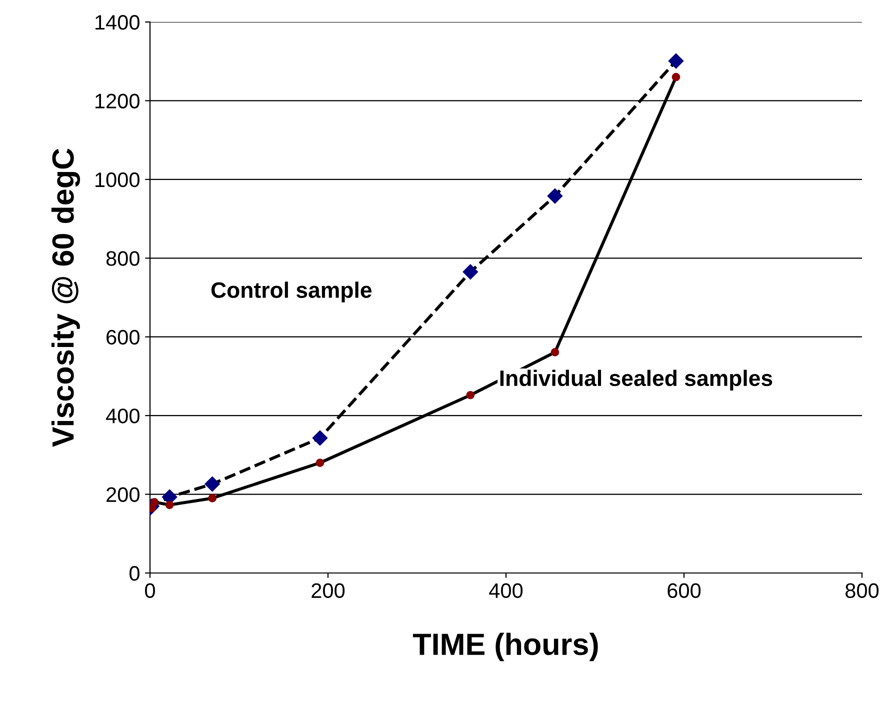  What do you see at coordinates (684, 590) in the screenshot?
I see `x-tick-label: 600` at bounding box center [684, 590].